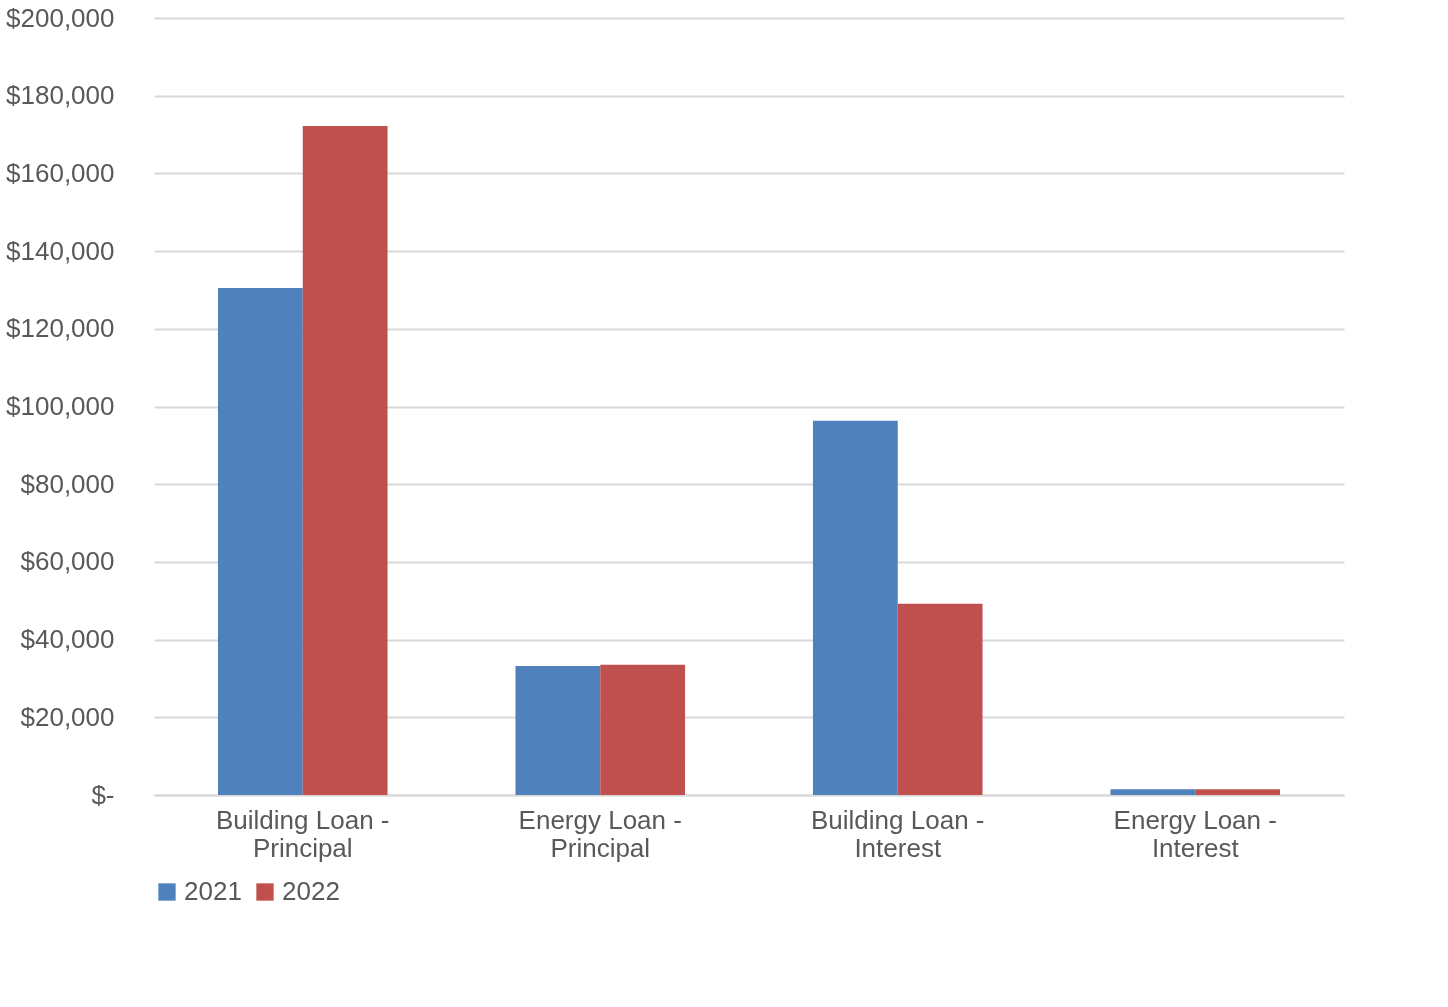  Describe the element at coordinates (898, 833) in the screenshot. I see `x-tick-label: Building Loan - Interest` at that location.